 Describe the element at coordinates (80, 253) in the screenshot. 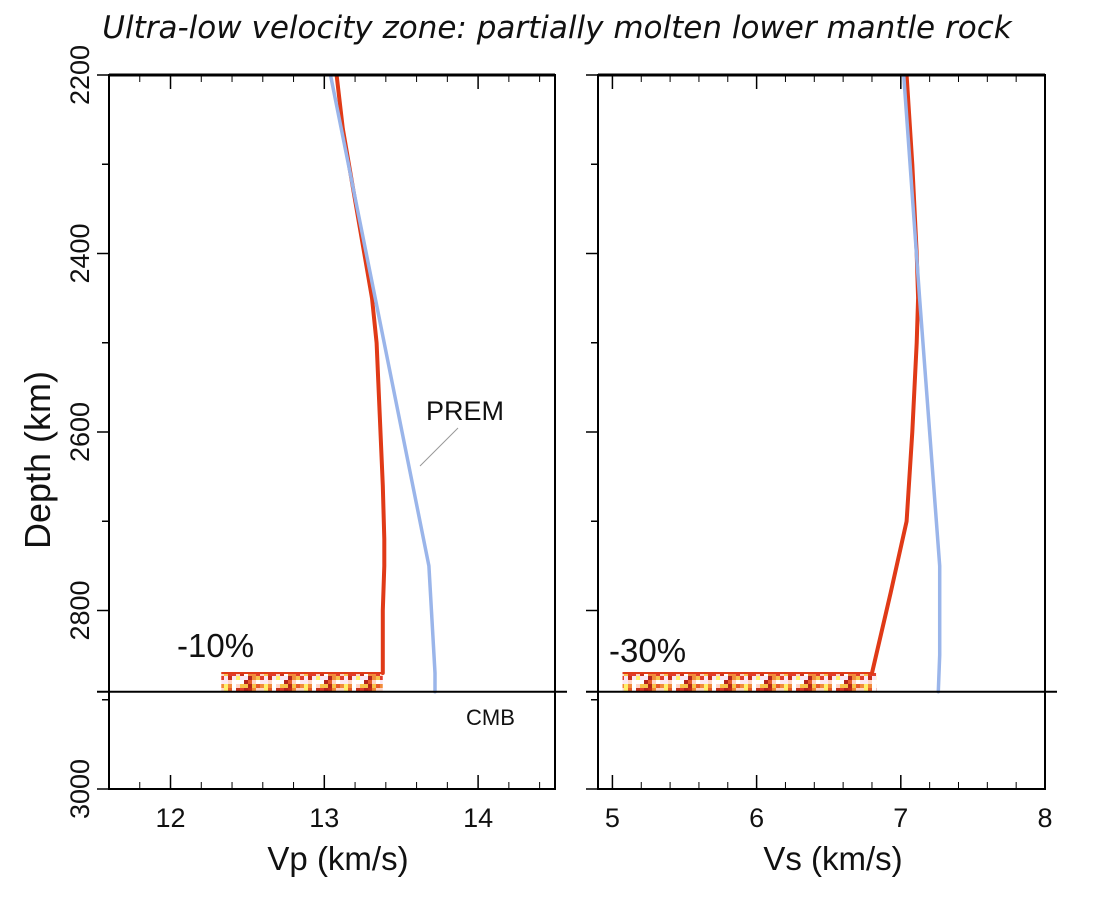

I see `y-tick-label: 2400` at that location.